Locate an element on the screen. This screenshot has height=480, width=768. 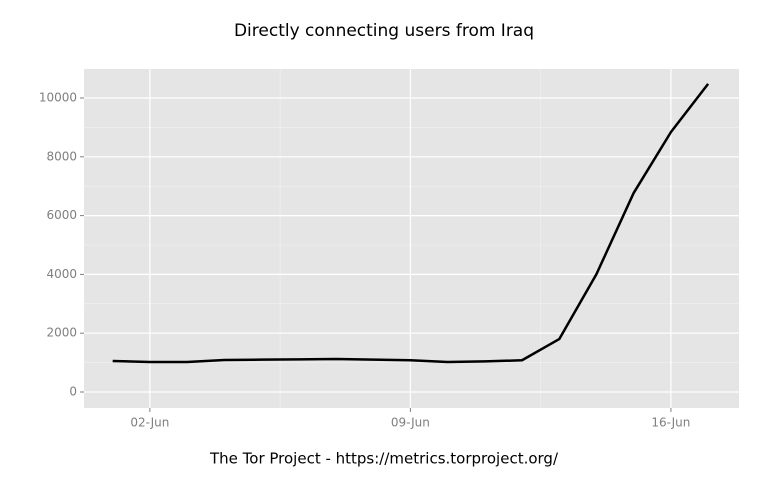
y-tick-label: 0 is located at coordinates (73, 392).